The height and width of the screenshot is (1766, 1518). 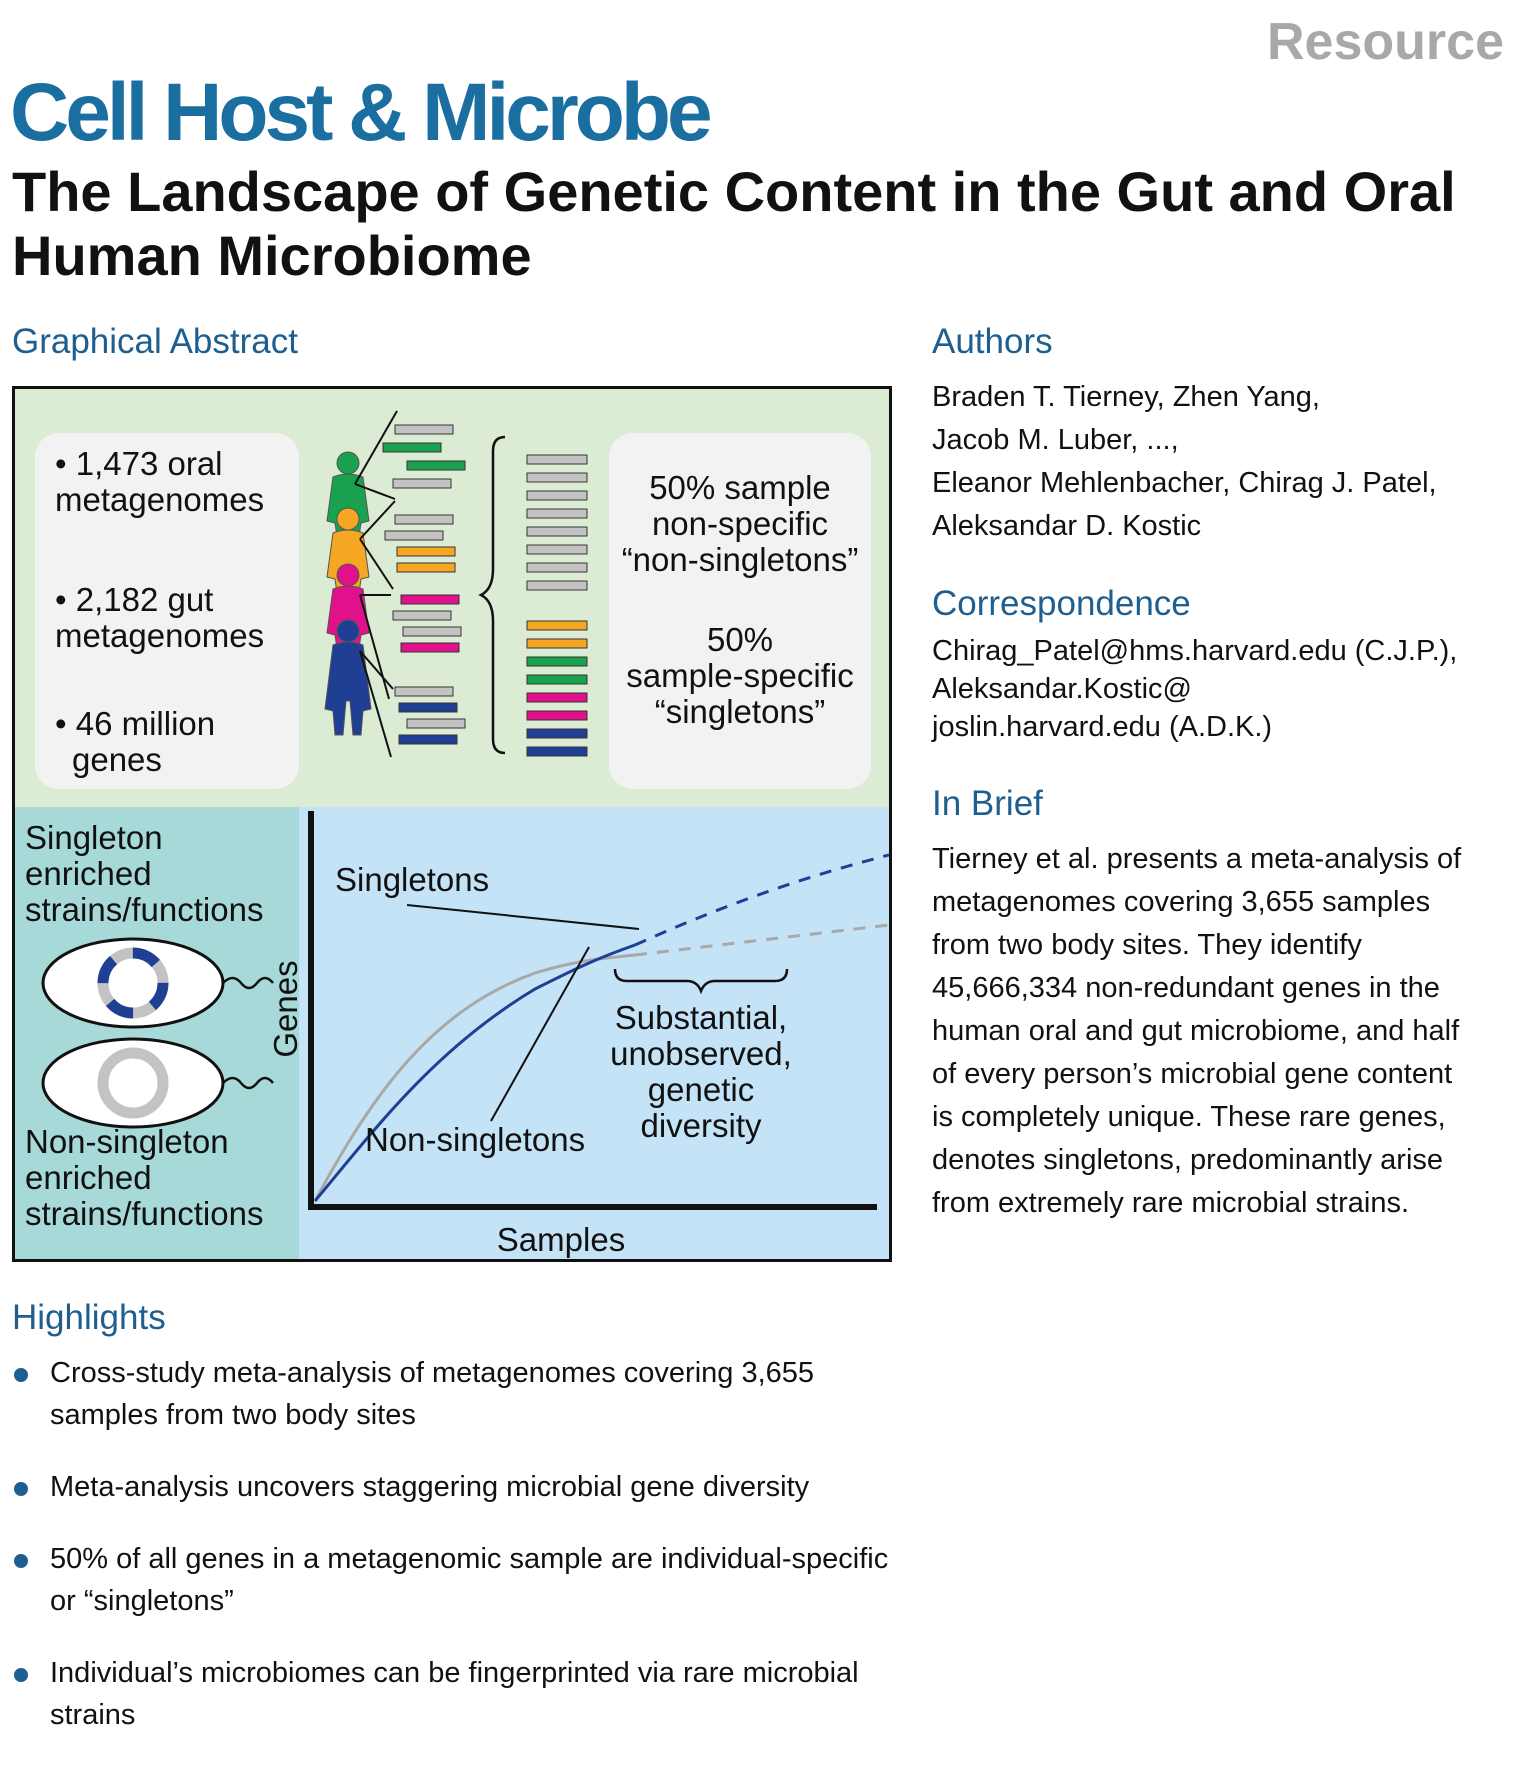 I want to click on stats-card, so click(x=167, y=611).